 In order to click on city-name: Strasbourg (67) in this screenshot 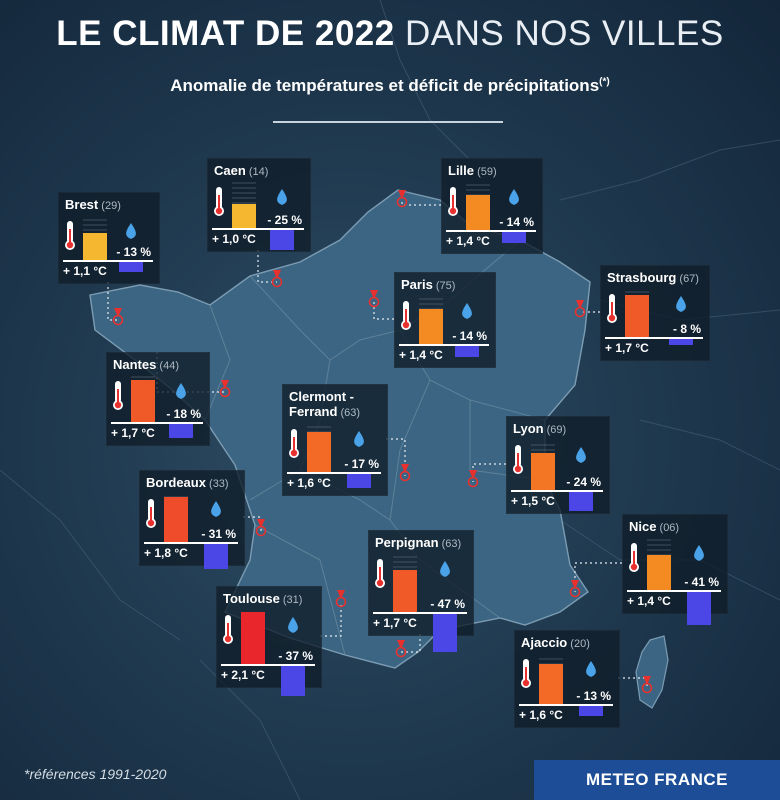, I will do `click(653, 278)`.